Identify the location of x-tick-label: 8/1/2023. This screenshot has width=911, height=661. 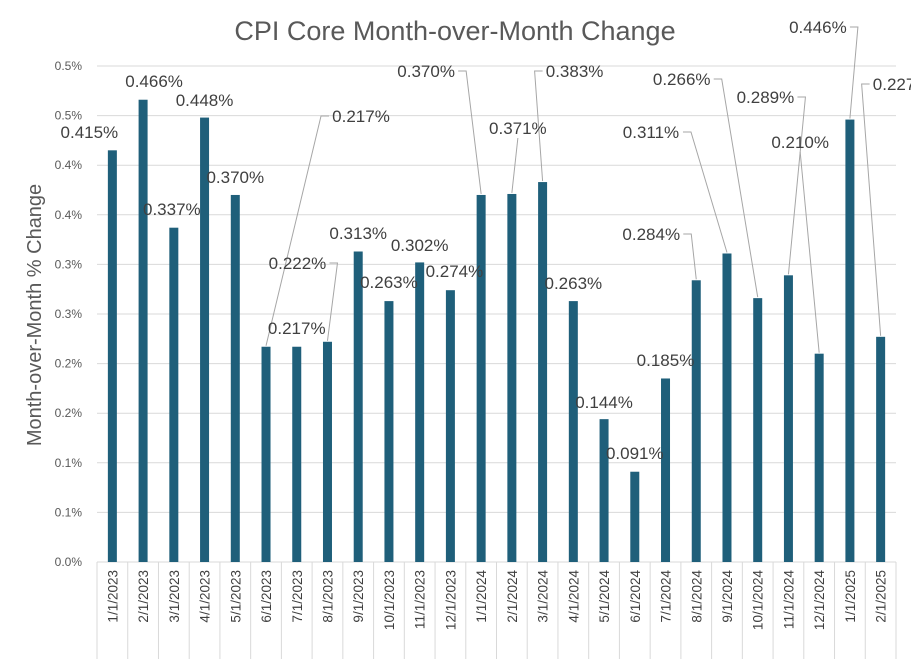
(327, 596).